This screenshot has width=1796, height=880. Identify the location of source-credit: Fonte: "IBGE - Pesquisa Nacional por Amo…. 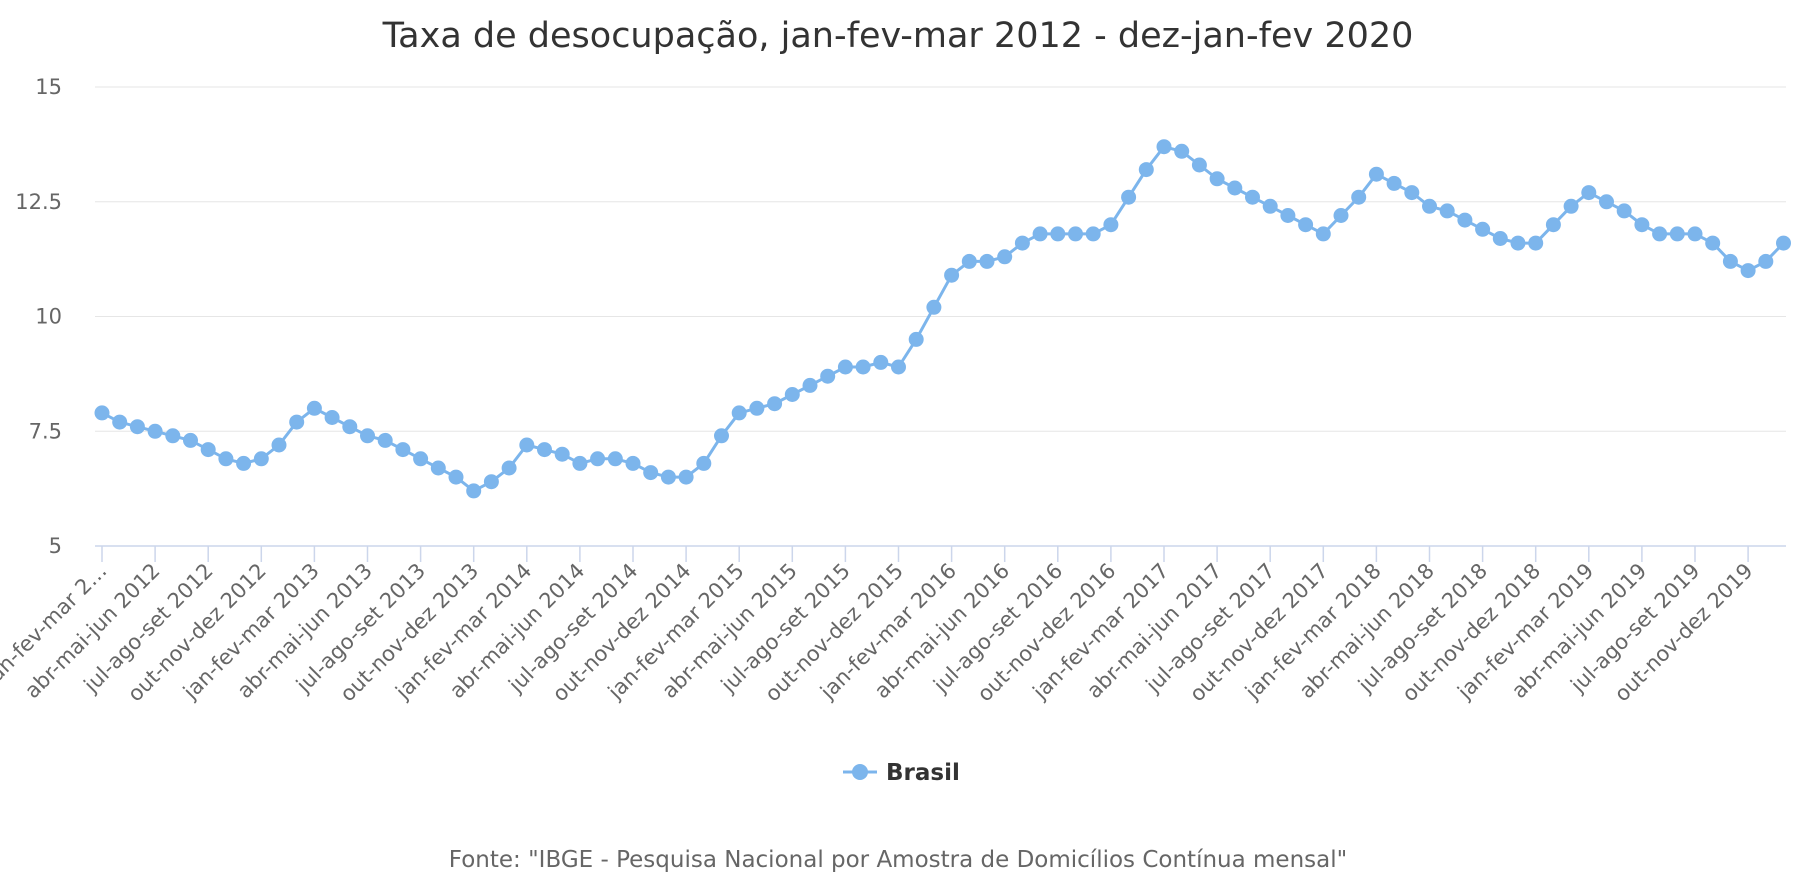
(898, 860).